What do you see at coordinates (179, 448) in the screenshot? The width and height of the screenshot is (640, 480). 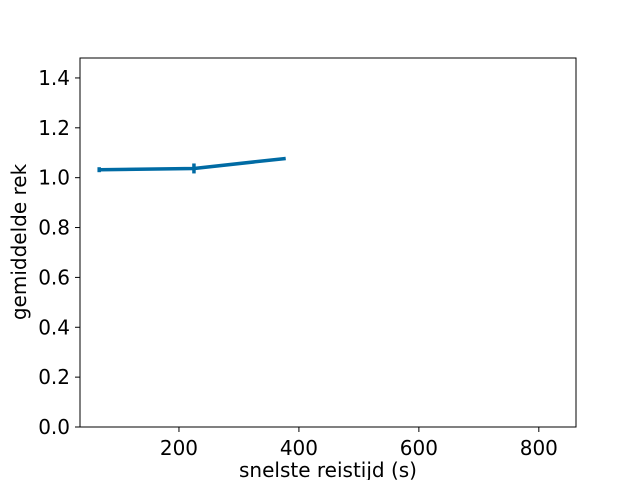 I see `x-tick-label: 200` at bounding box center [179, 448].